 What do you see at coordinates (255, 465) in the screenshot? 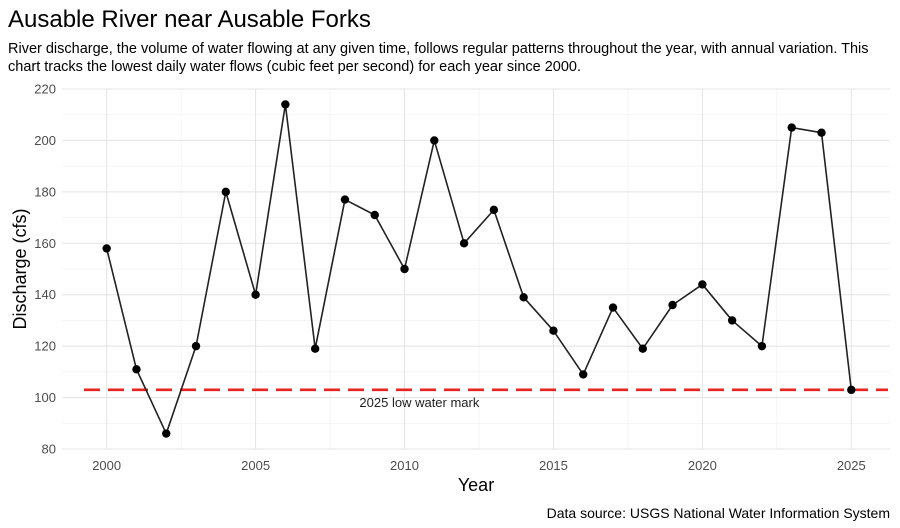
I see `x-tick-label: 2005` at bounding box center [255, 465].